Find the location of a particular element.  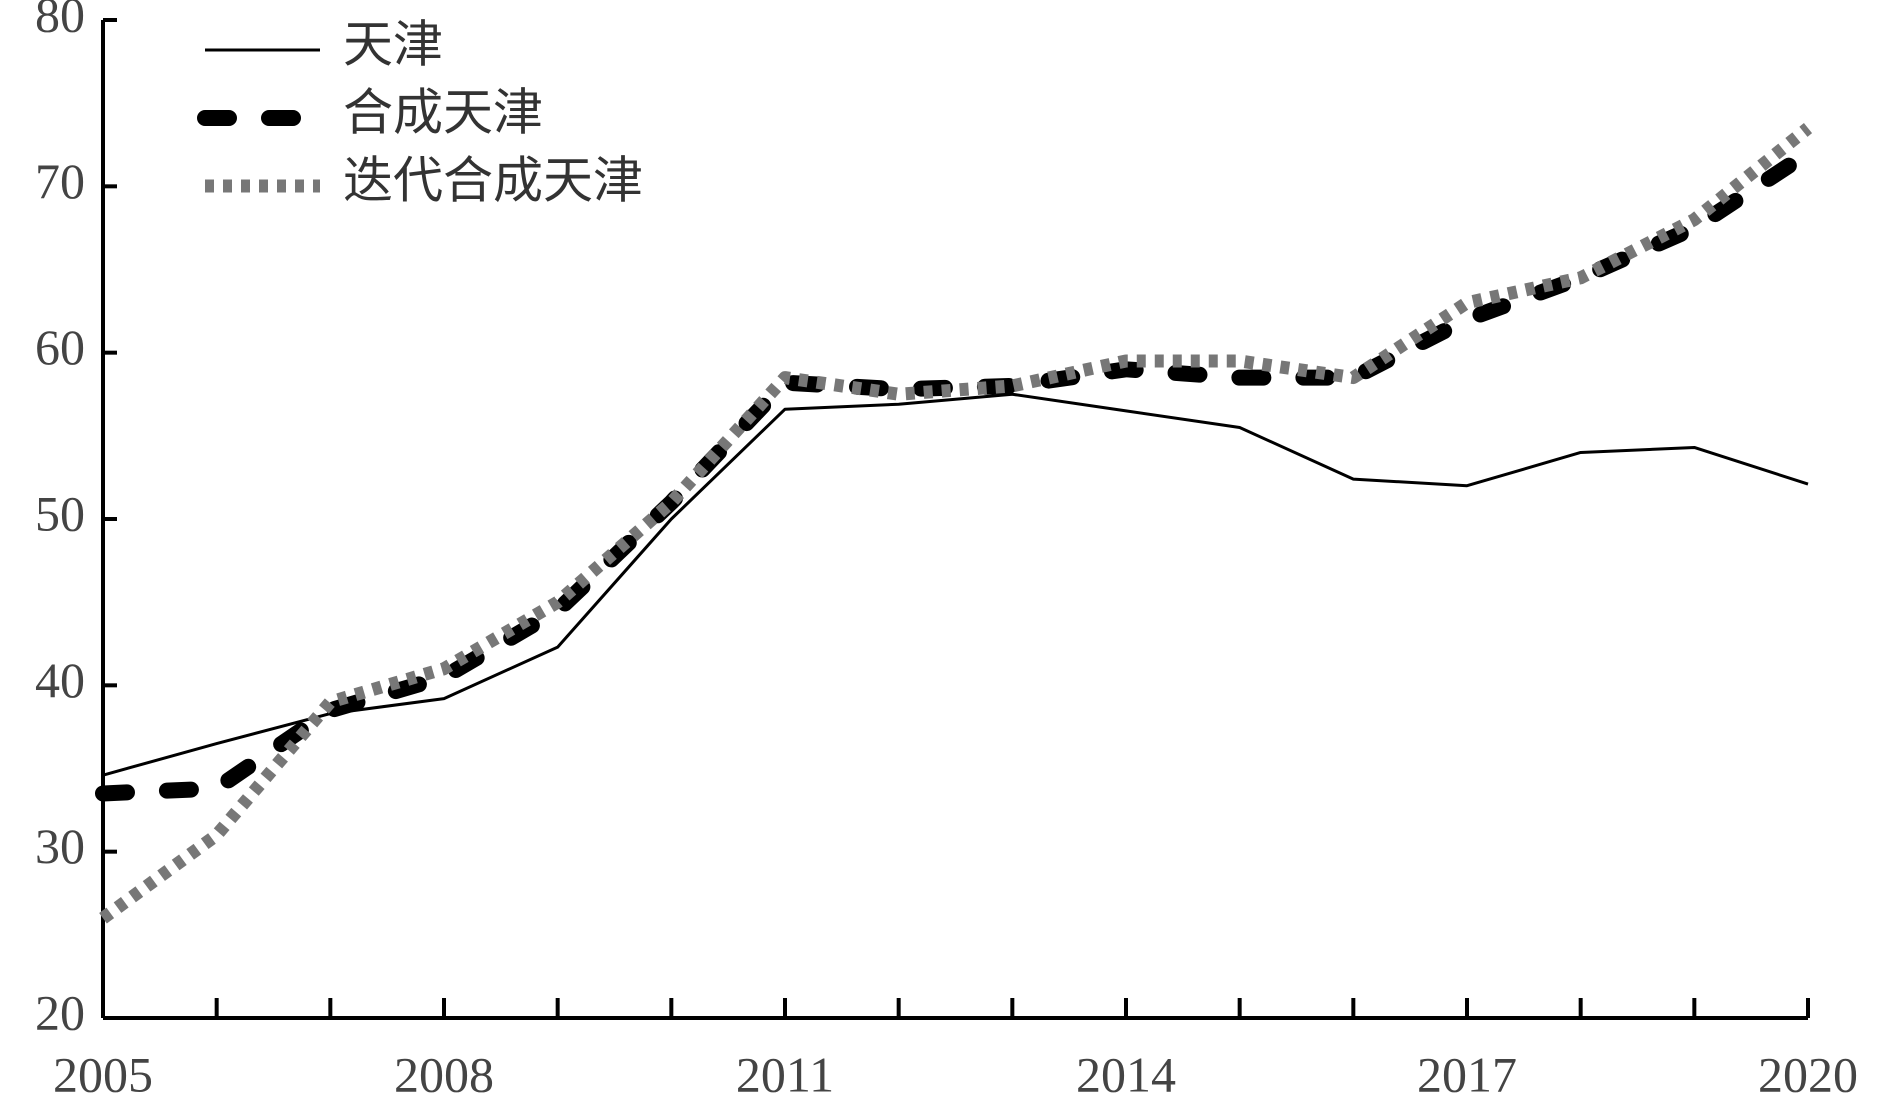

y-tick-label: 70 is located at coordinates (60, 181).